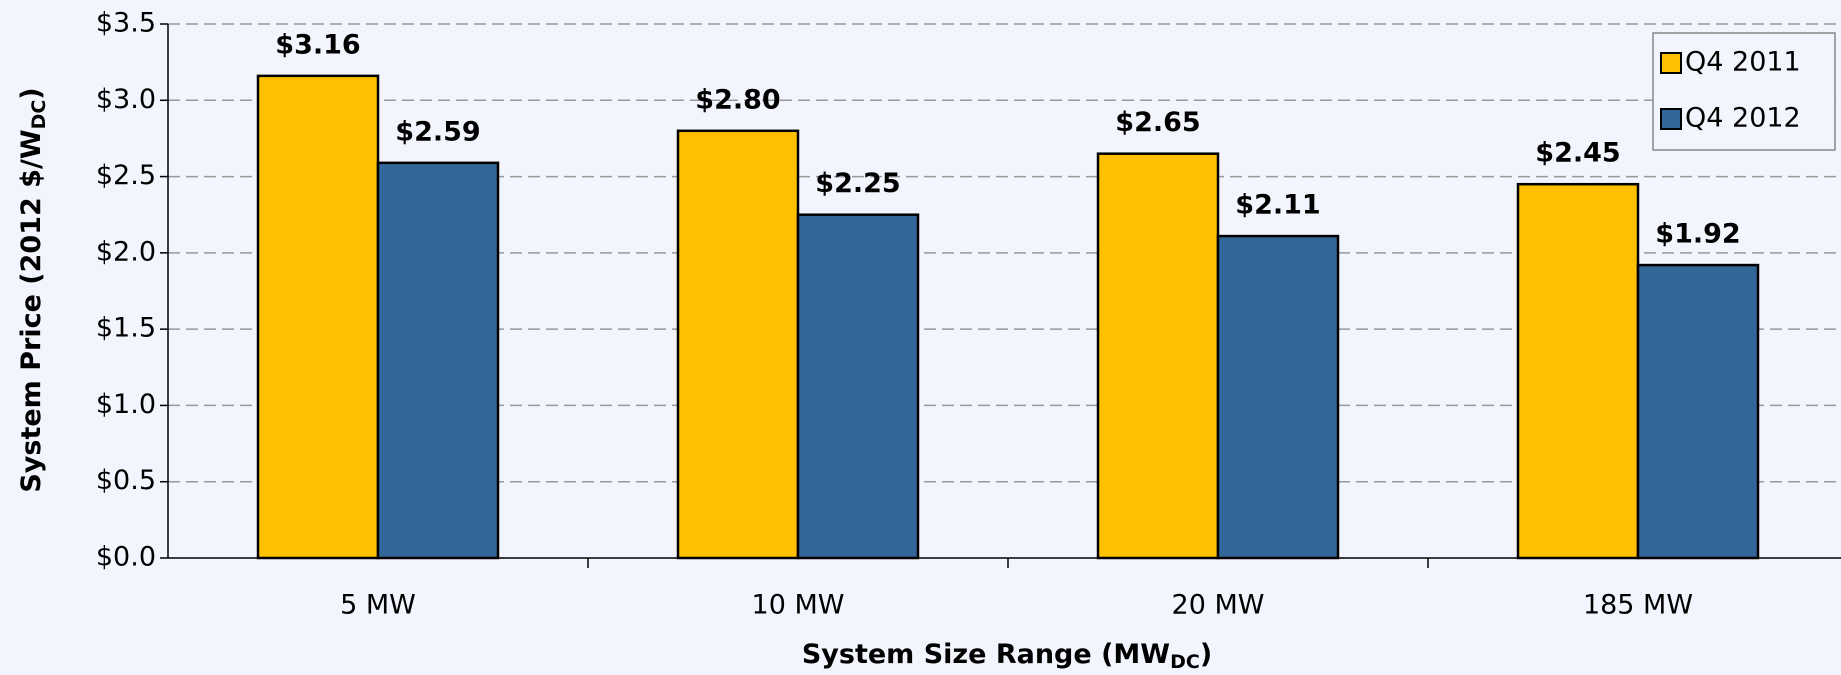  Describe the element at coordinates (126, 99) in the screenshot. I see `y-tick-label: $3.0` at that location.